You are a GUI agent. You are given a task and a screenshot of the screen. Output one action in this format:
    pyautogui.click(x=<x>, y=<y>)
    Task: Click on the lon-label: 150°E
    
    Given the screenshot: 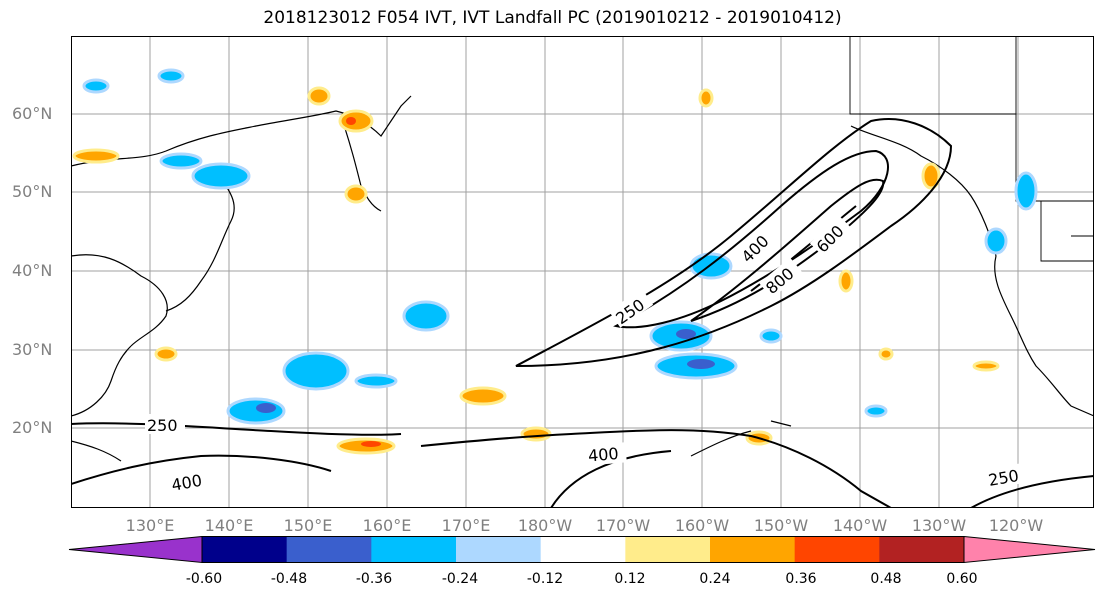 What is the action you would take?
    pyautogui.click(x=308, y=525)
    